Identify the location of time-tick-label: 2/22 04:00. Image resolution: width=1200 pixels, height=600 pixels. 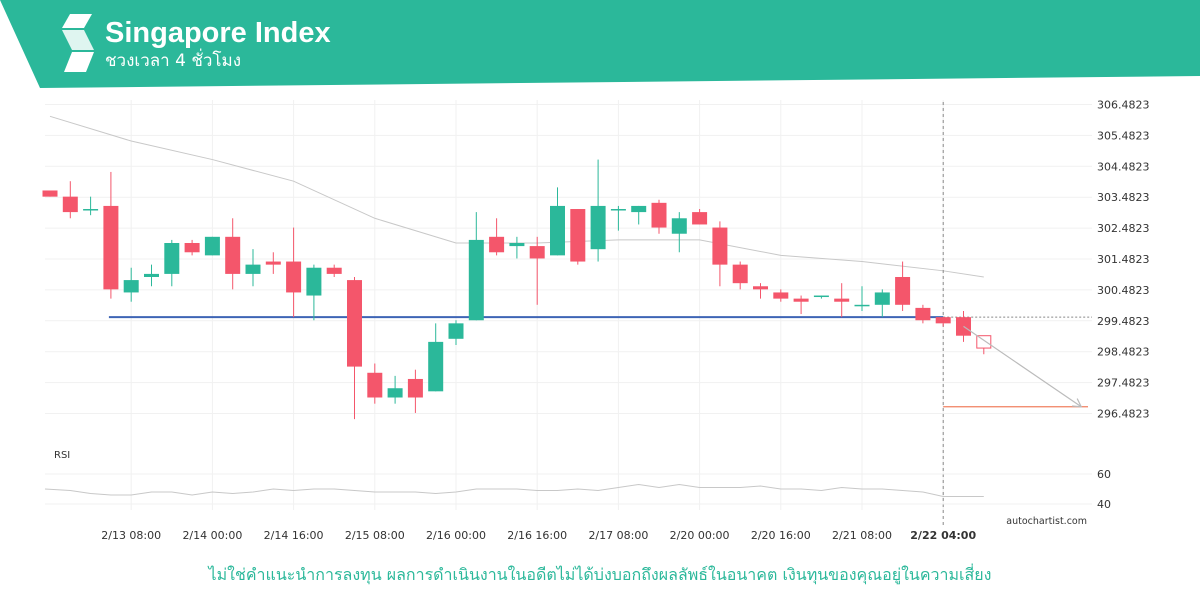
(943, 535).